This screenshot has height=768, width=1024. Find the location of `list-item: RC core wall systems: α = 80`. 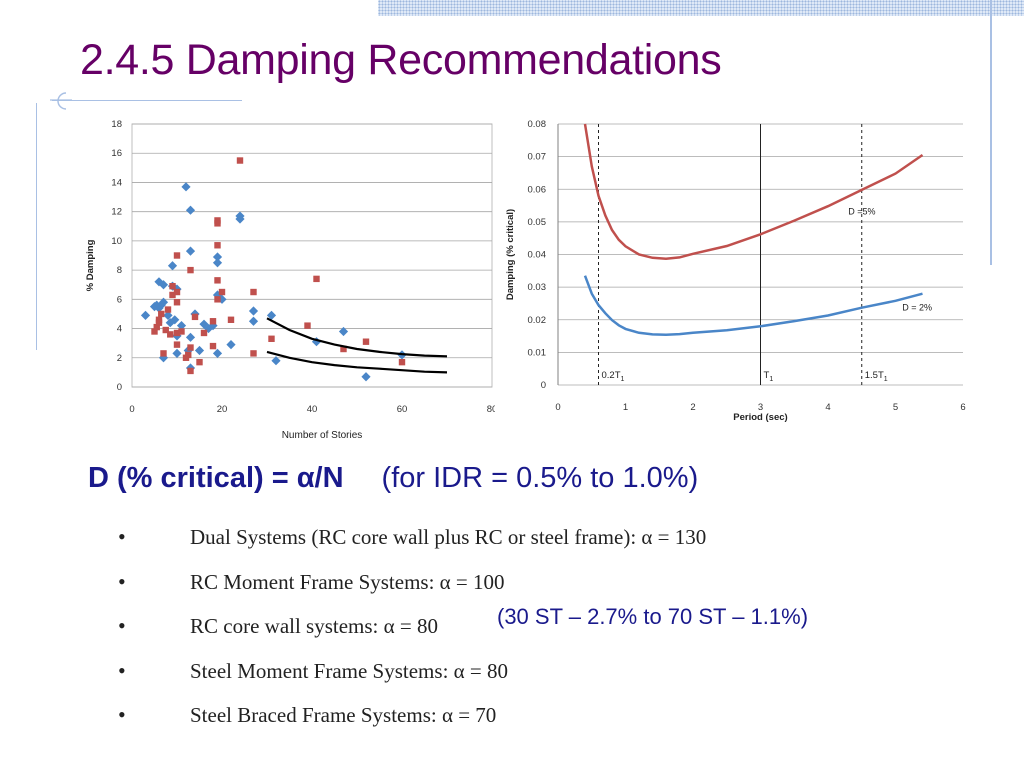

list-item: RC core wall systems: α = 80 is located at coordinates (412, 631).